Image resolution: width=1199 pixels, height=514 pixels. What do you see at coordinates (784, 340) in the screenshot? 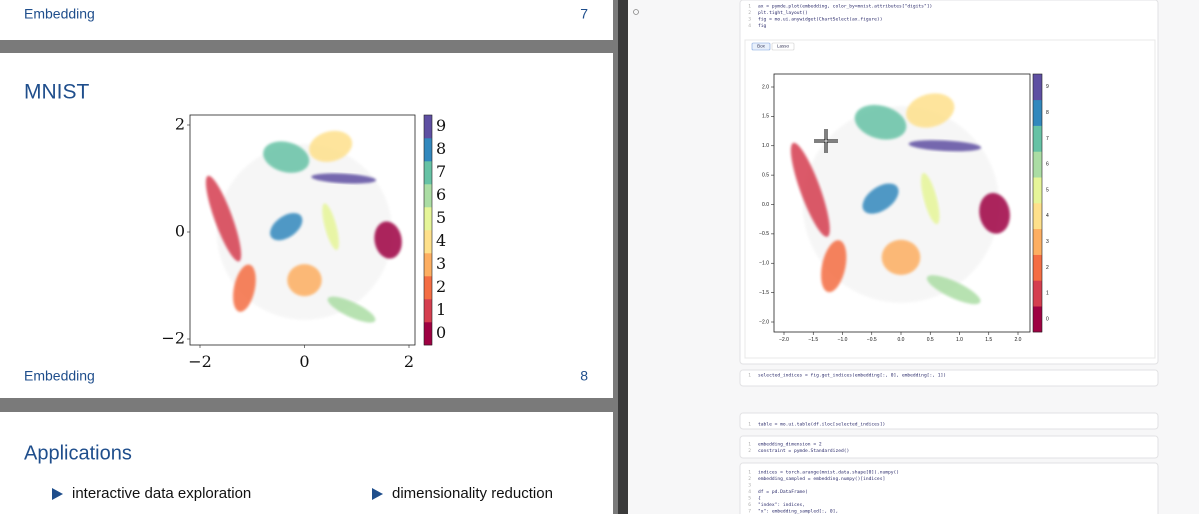
I see `x-tick-label: −2.0` at bounding box center [784, 340].